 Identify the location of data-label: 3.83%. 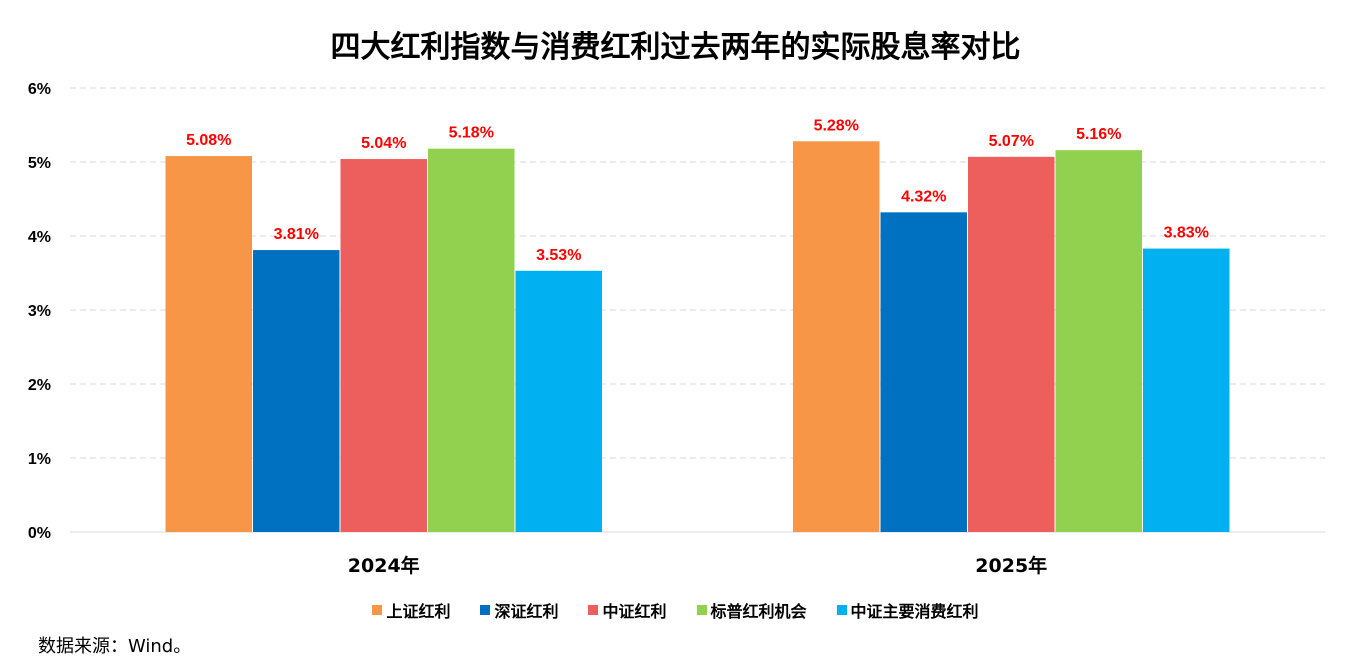
(1186, 233).